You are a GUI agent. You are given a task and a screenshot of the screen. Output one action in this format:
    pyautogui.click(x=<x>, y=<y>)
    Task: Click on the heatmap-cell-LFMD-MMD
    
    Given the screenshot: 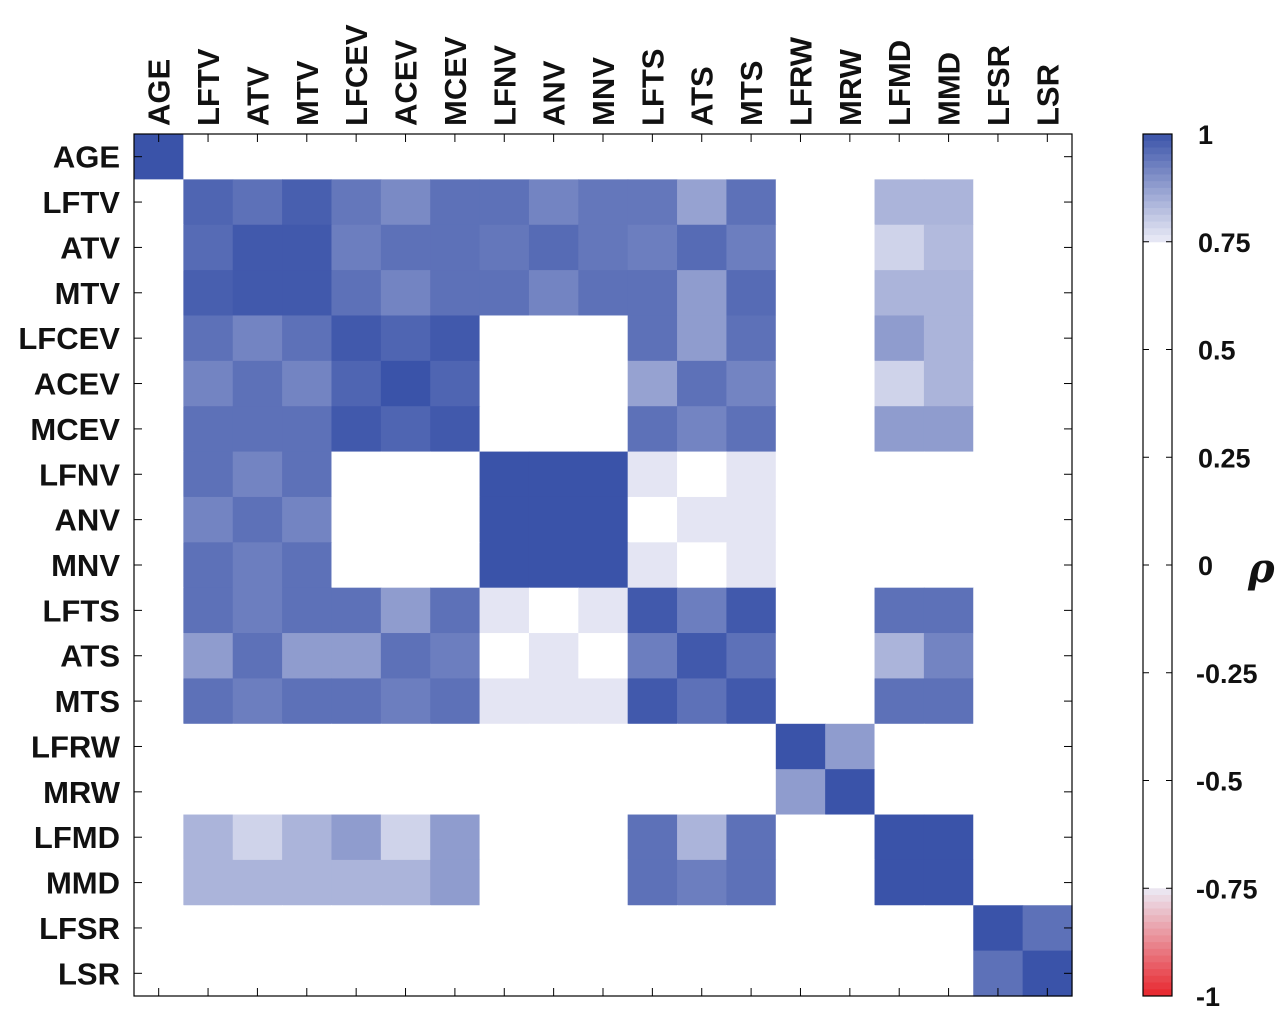 What is the action you would take?
    pyautogui.click(x=948, y=837)
    